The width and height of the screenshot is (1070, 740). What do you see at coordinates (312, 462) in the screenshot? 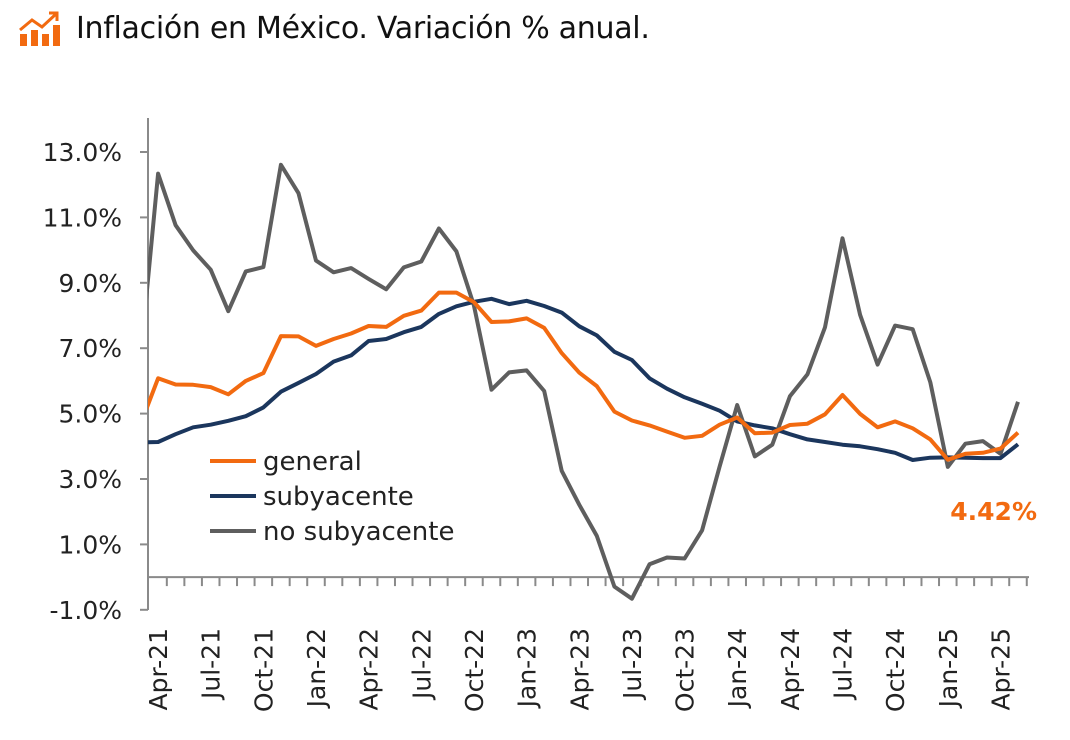
I see `legend-label: general` at bounding box center [312, 462].